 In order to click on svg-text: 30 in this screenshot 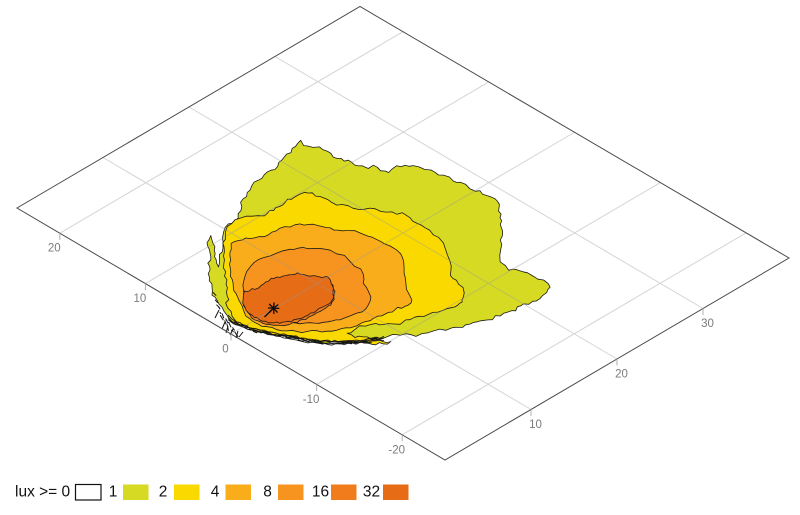, I will do `click(707, 324)`.